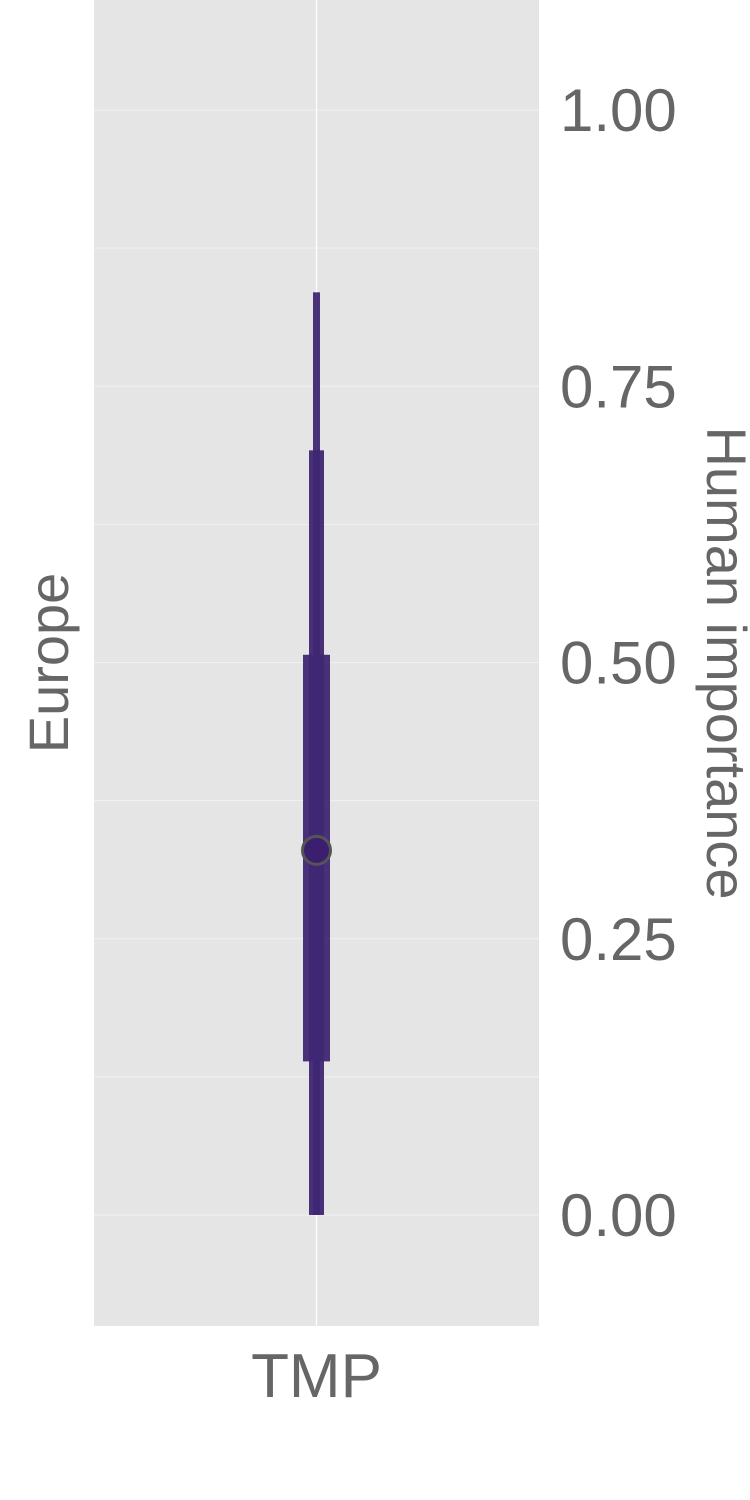  Describe the element at coordinates (316, 850) in the screenshot. I see `point-estimate` at that location.